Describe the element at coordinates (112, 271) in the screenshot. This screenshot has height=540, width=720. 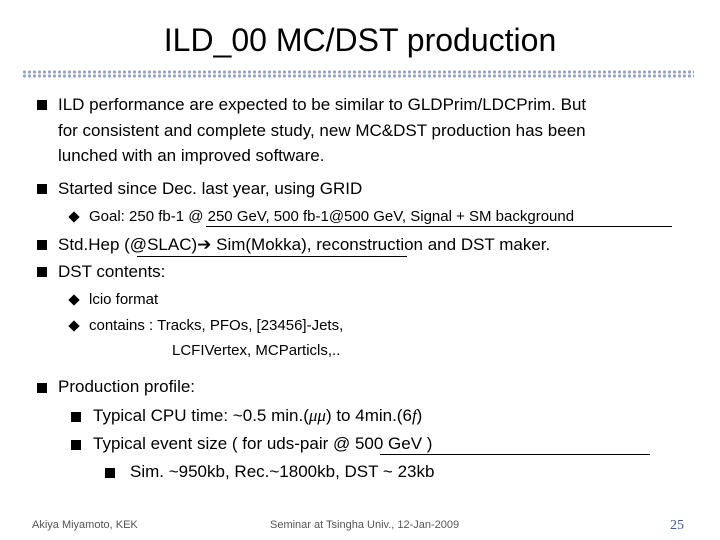
I see `bullet-text: DST contents:` at that location.